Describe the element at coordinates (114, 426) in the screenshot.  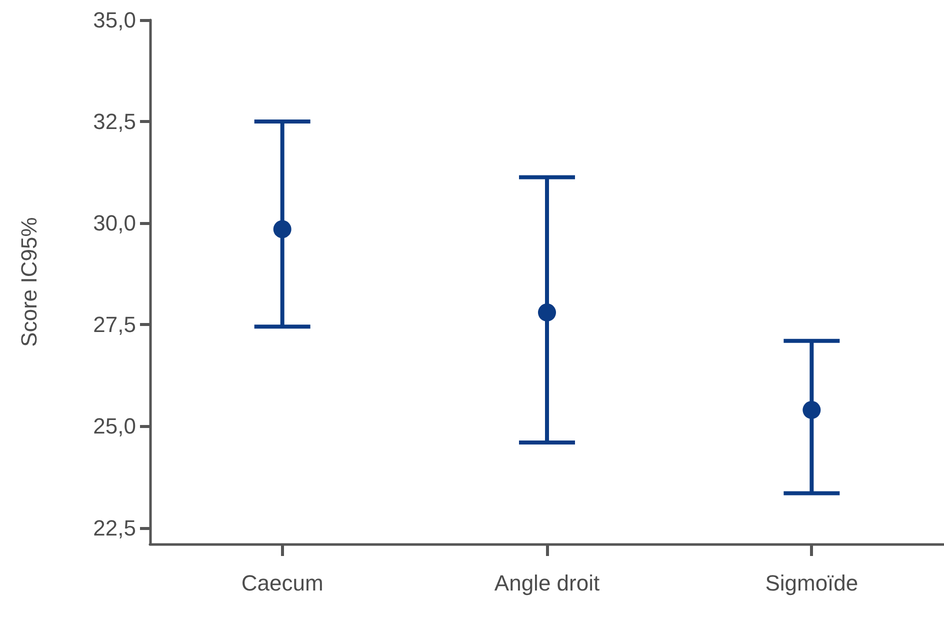
I see `y-tick-label: 25,0` at that location.